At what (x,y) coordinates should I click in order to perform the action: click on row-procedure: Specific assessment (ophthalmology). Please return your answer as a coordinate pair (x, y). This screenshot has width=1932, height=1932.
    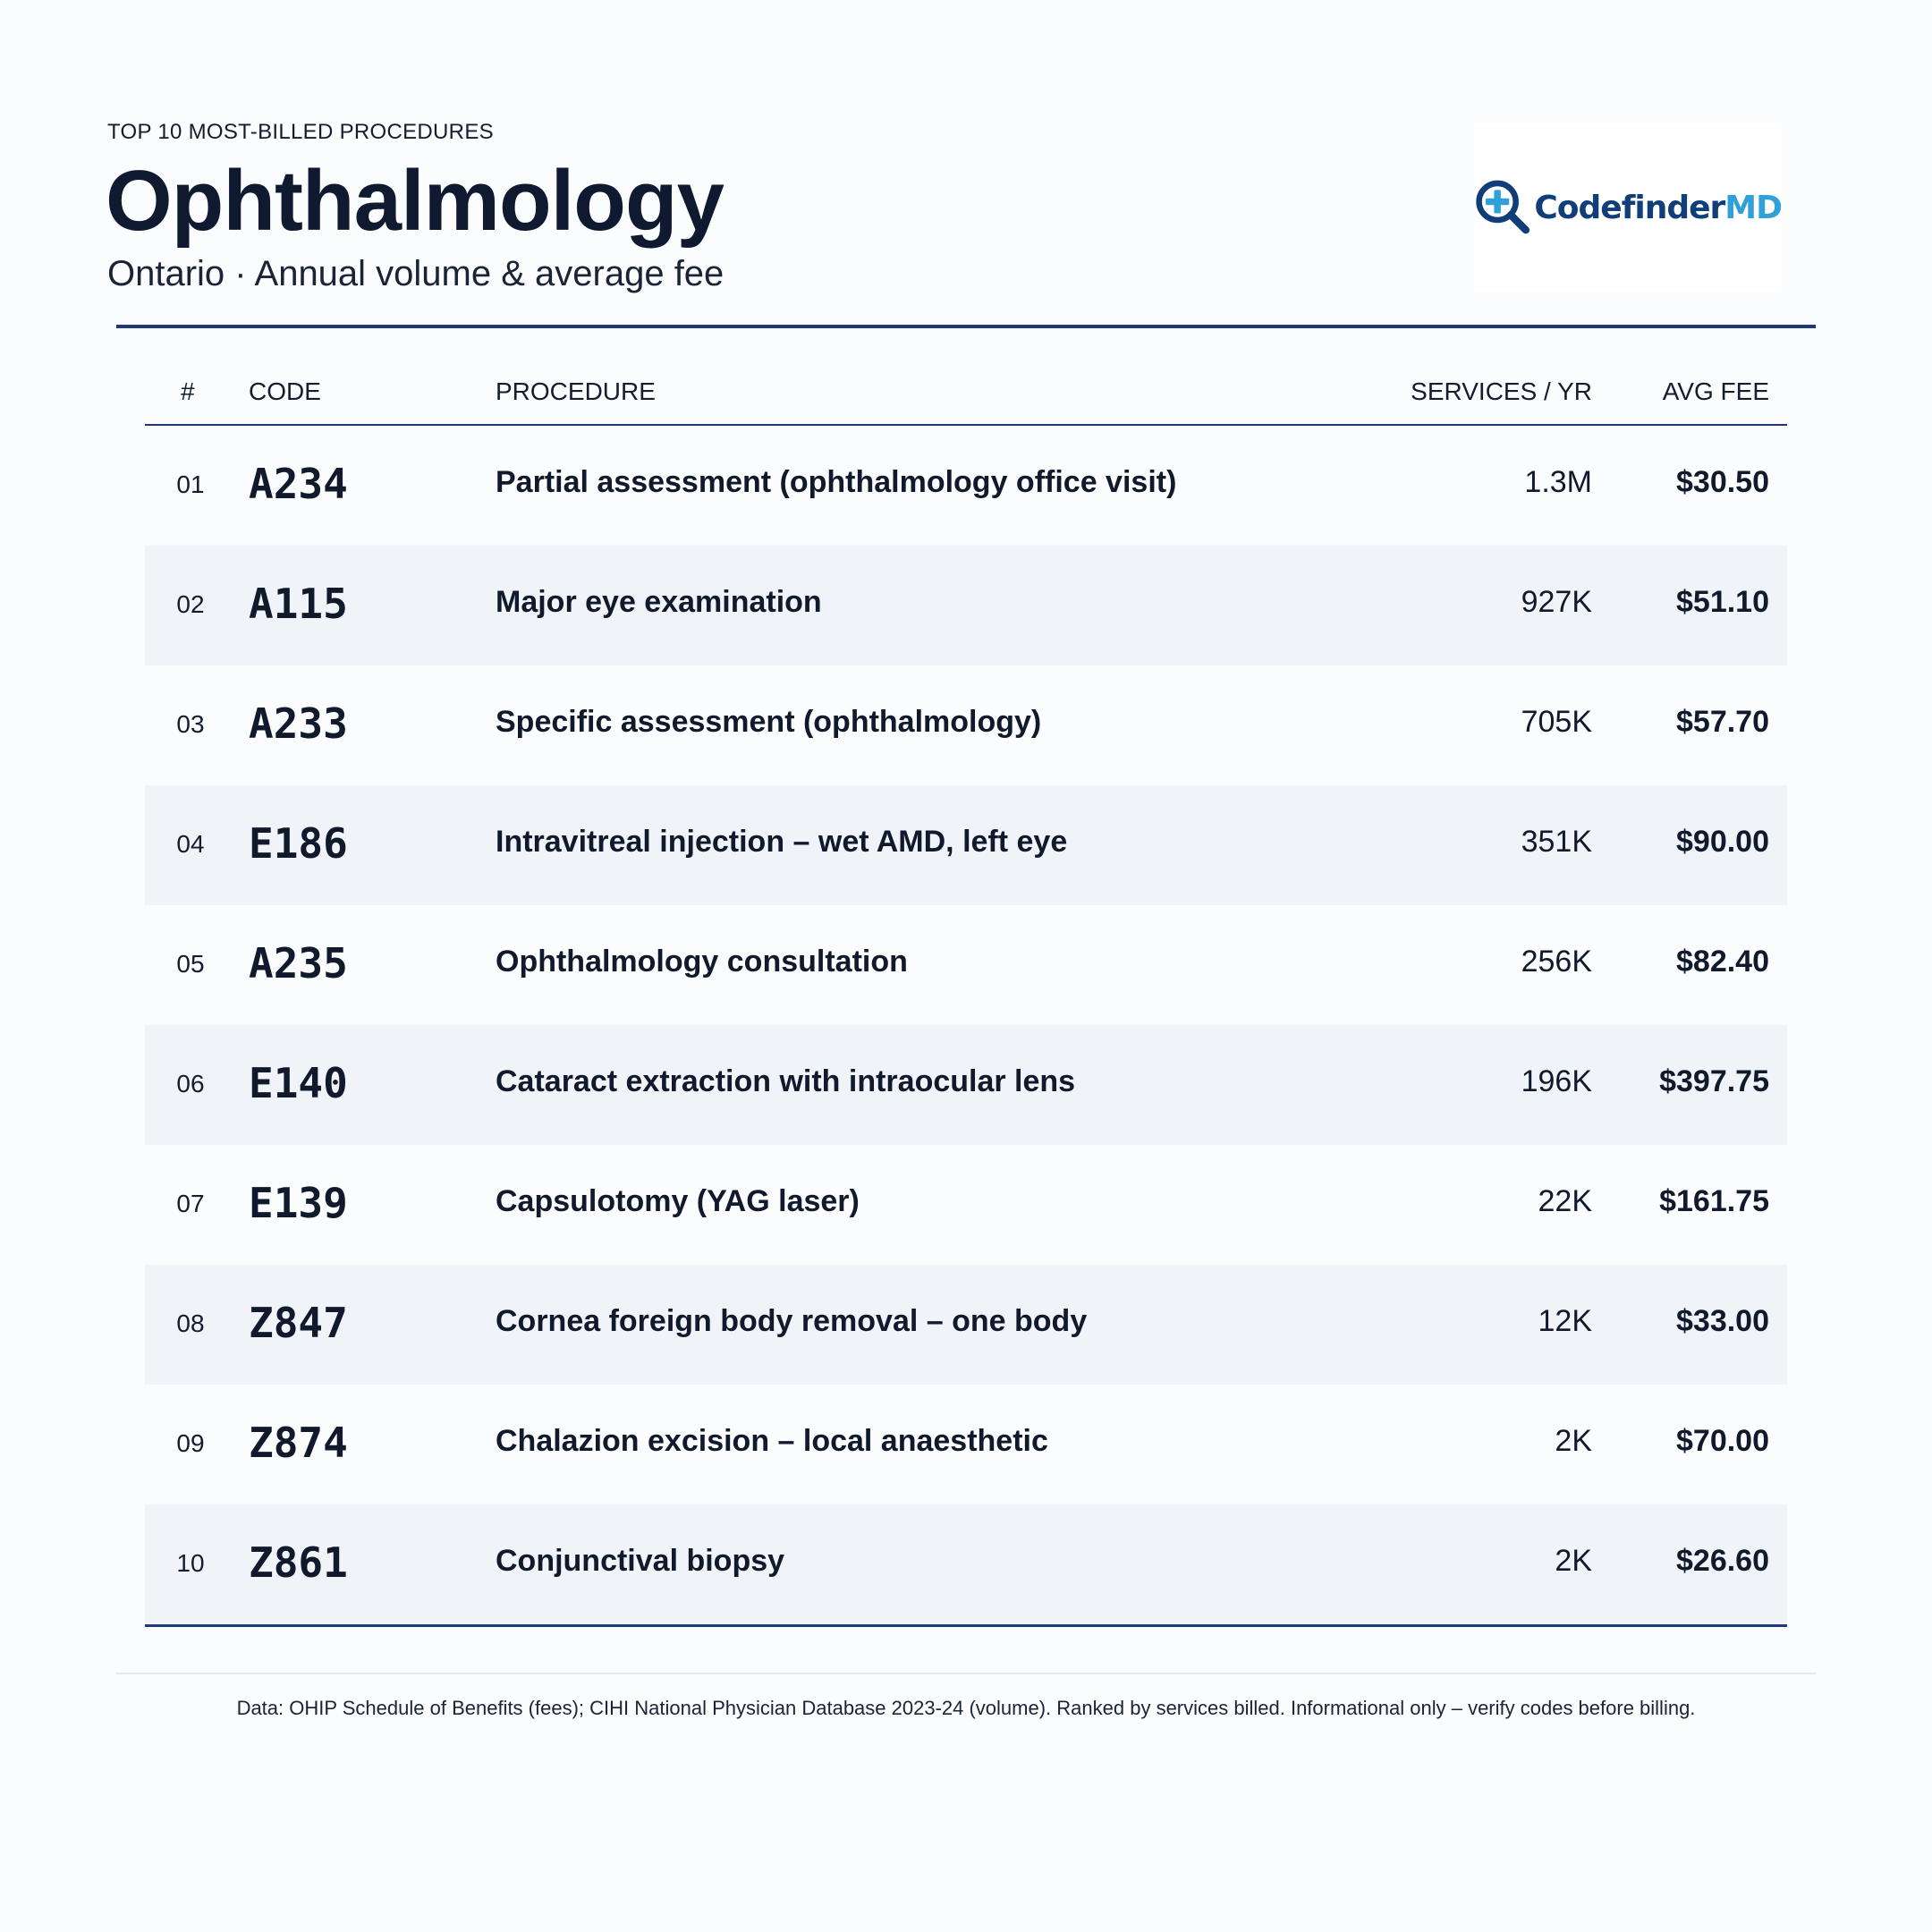
    Looking at the image, I should click on (769, 722).